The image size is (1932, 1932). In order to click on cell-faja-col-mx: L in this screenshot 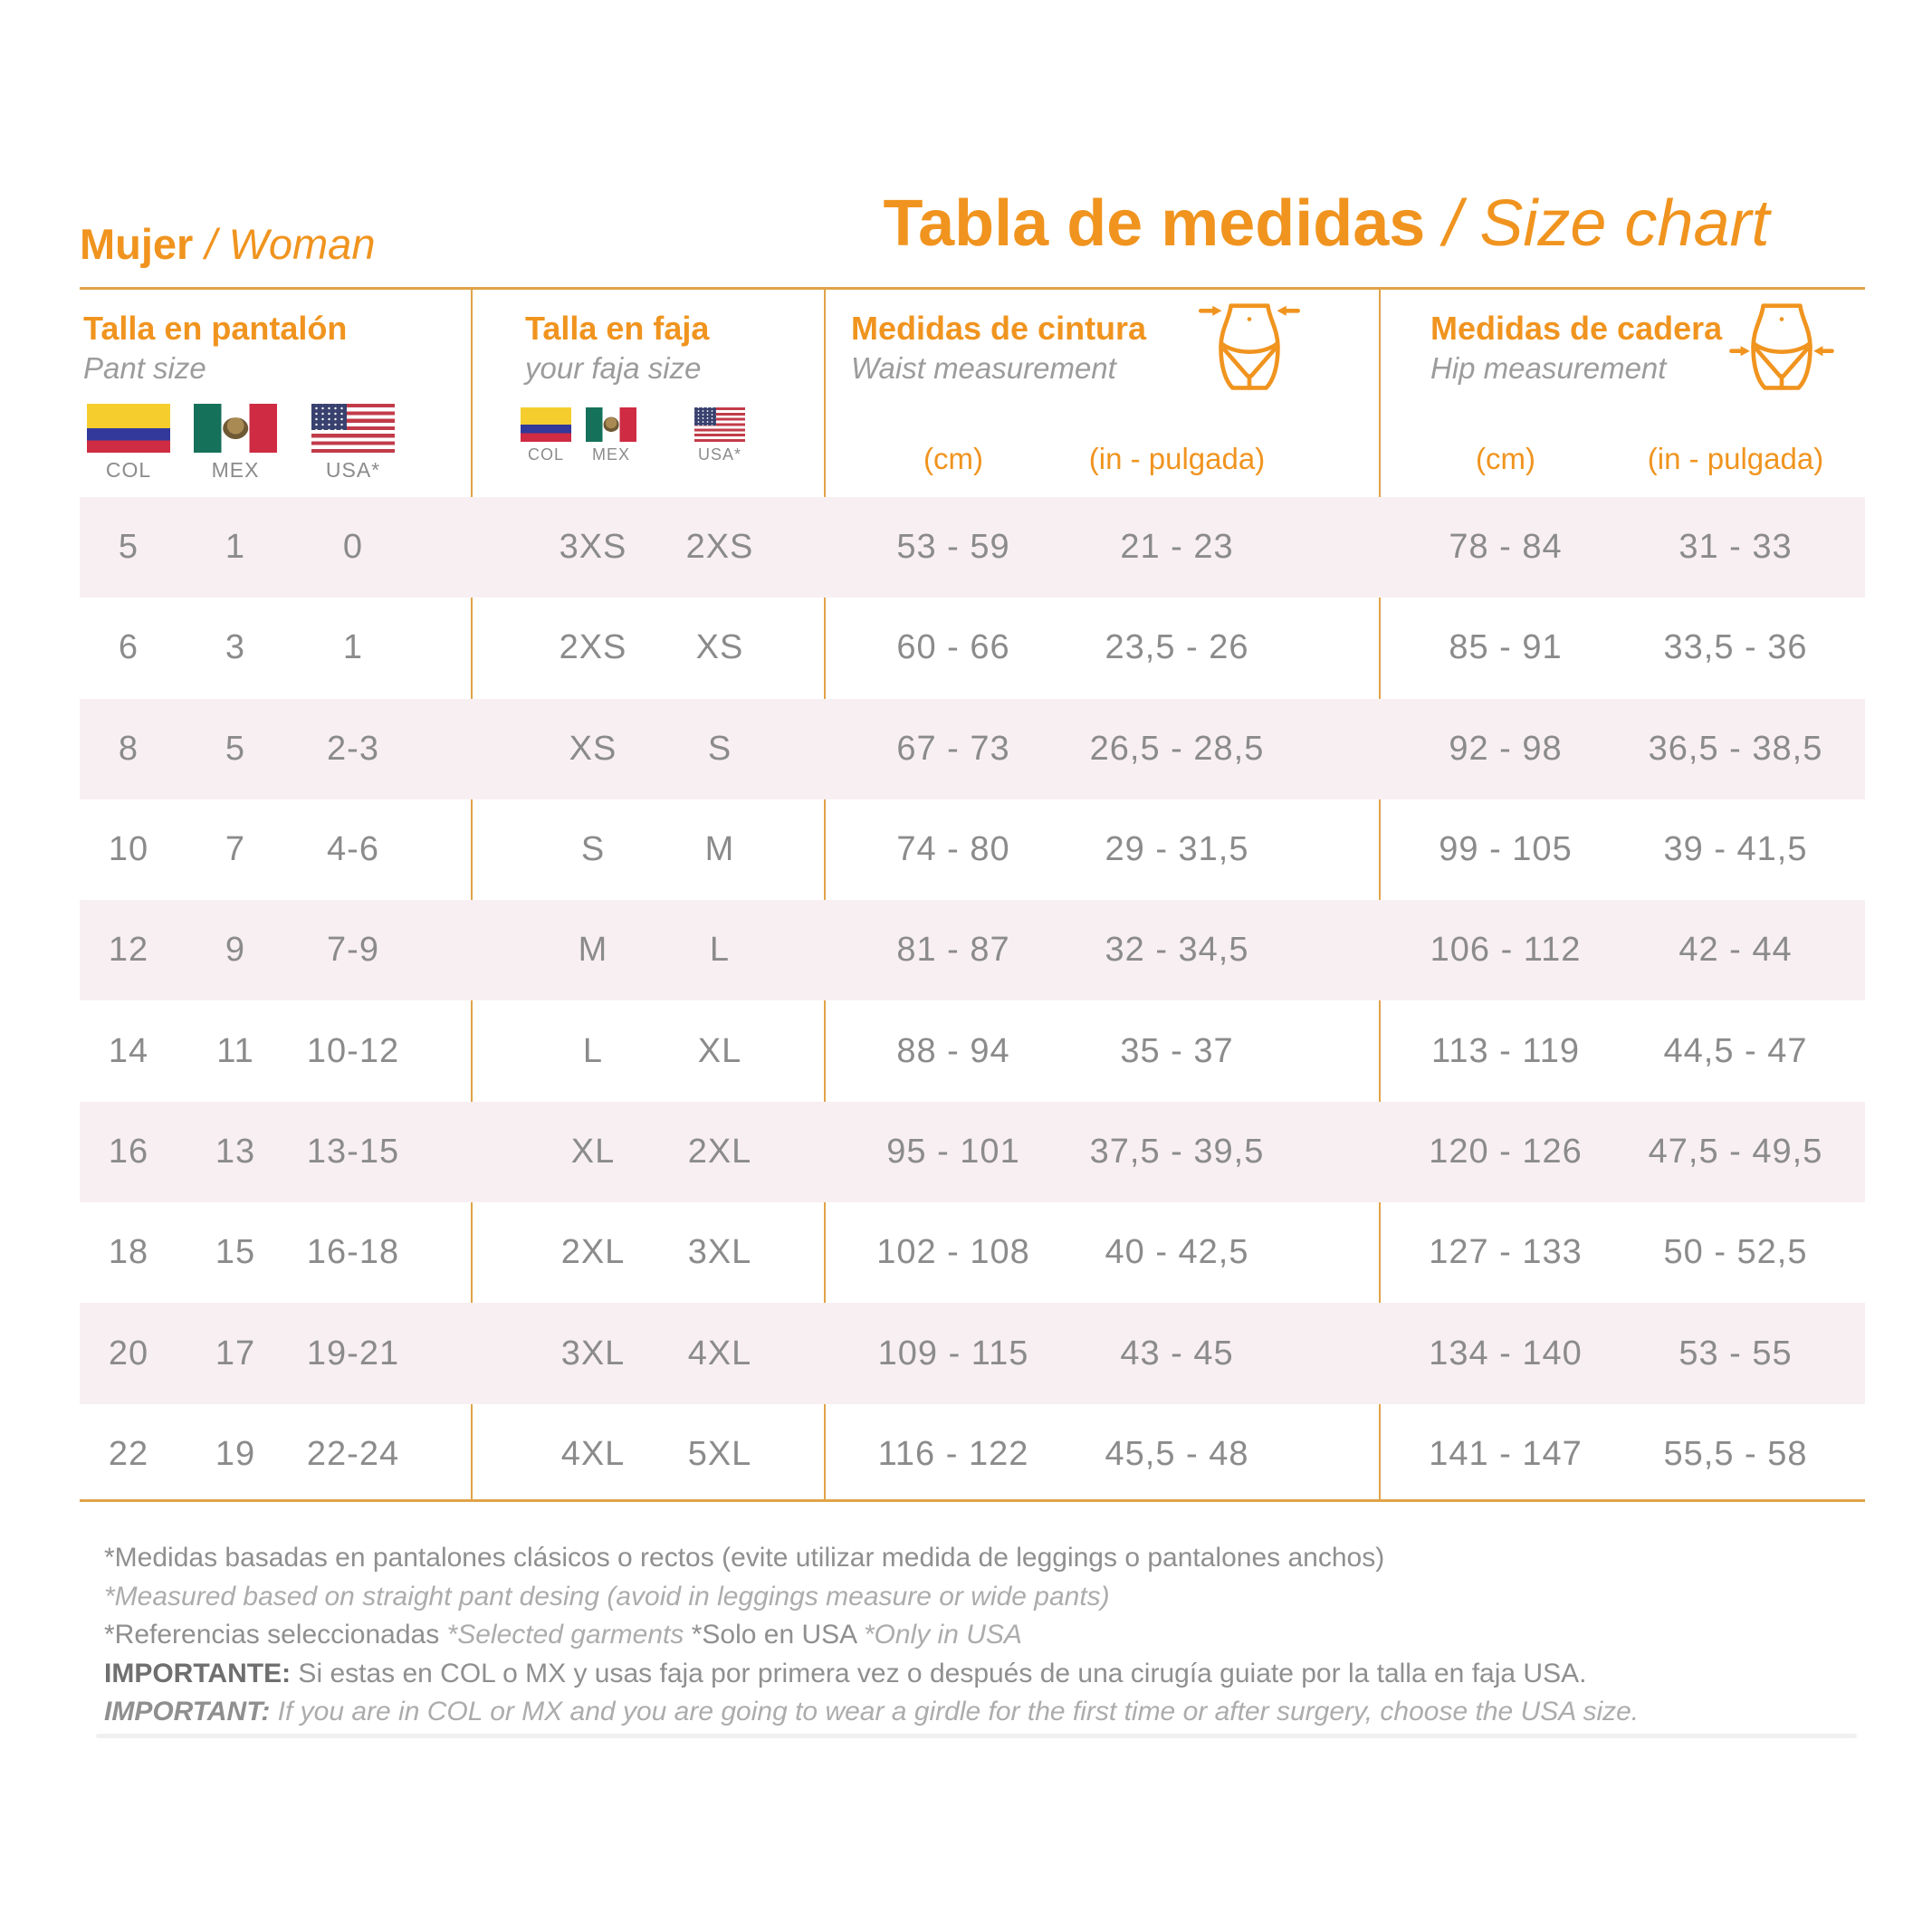, I will do `click(593, 1050)`.